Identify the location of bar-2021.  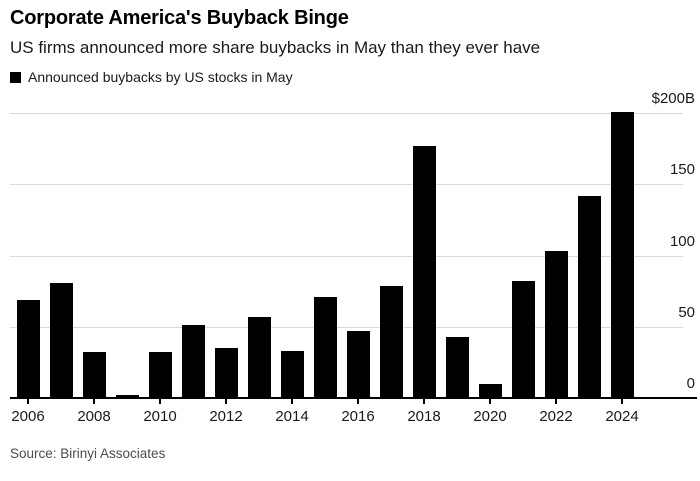
(523, 339).